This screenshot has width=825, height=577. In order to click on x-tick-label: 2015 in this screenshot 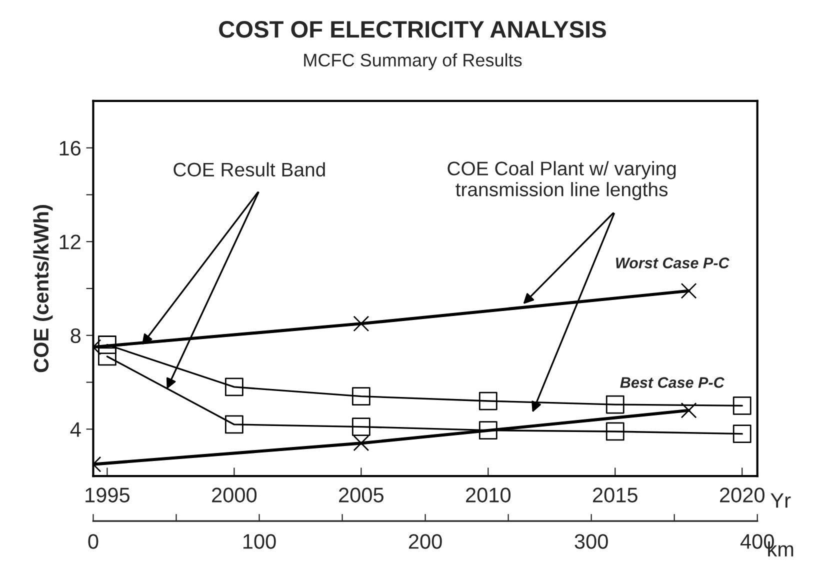, I will do `click(615, 495)`.